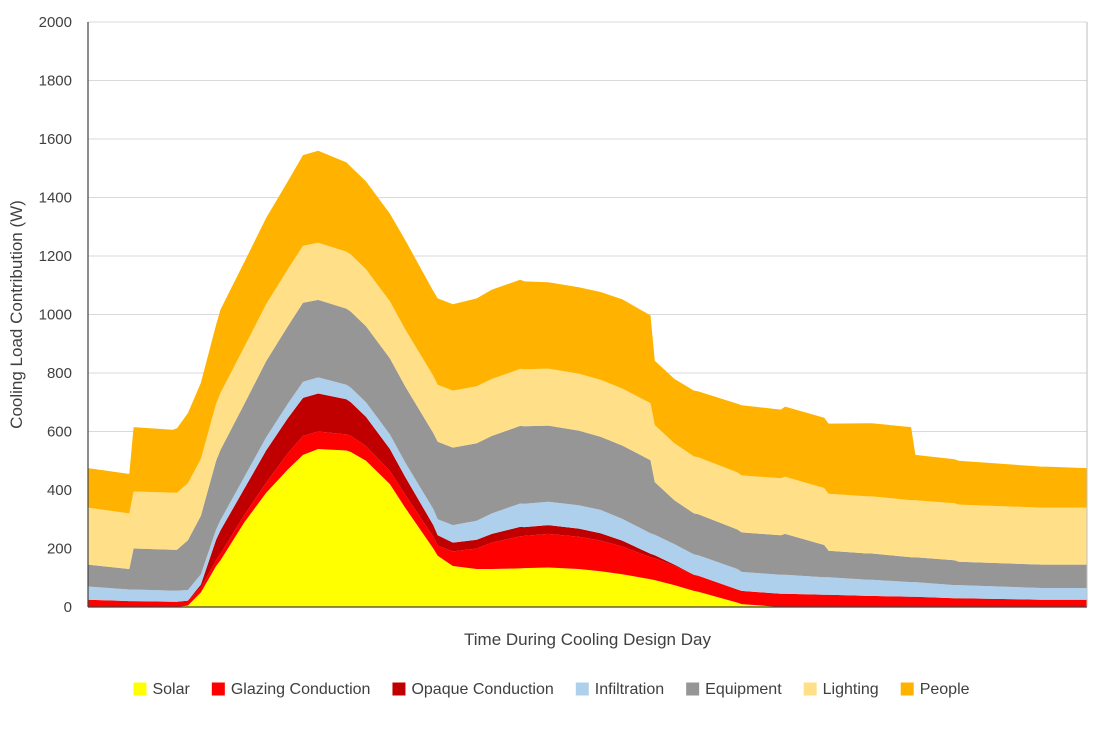 Image resolution: width=1103 pixels, height=731 pixels. What do you see at coordinates (59, 432) in the screenshot?
I see `y-tick-label: 600` at bounding box center [59, 432].